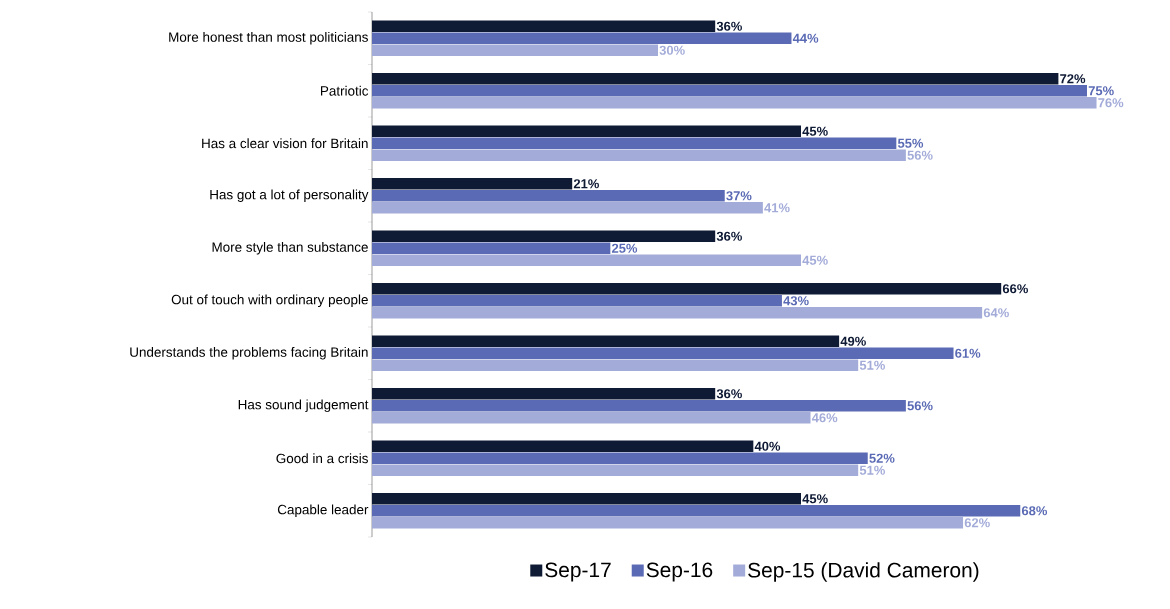 The width and height of the screenshot is (1170, 609). What do you see at coordinates (322, 458) in the screenshot?
I see `y-tick-label: Good in a crisis` at bounding box center [322, 458].